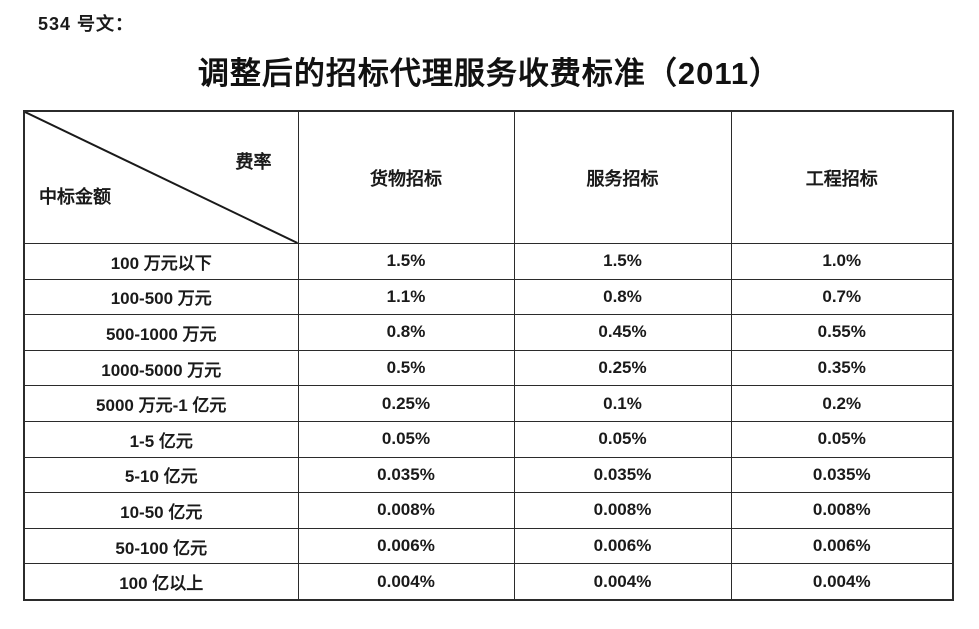 The height and width of the screenshot is (629, 979). I want to click on table-row: 100 万元以下 1.5% 1.5% 1.0%, so click(488, 261).